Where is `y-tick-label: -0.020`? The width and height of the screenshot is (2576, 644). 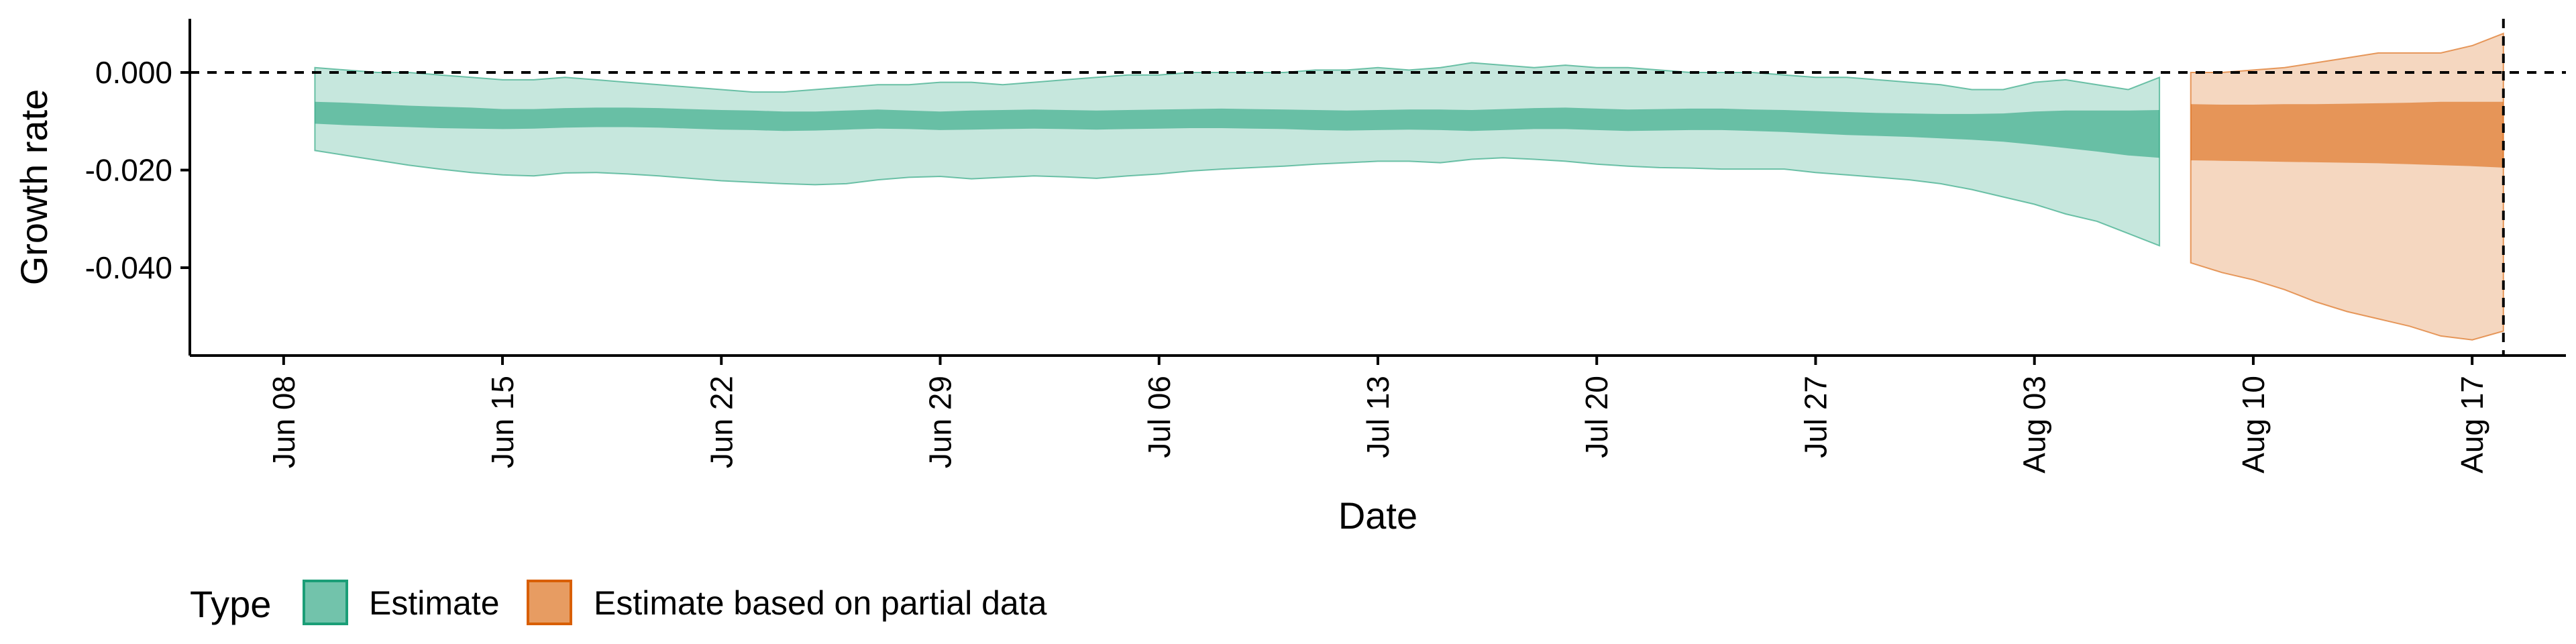
y-tick-label: -0.020 is located at coordinates (128, 170).